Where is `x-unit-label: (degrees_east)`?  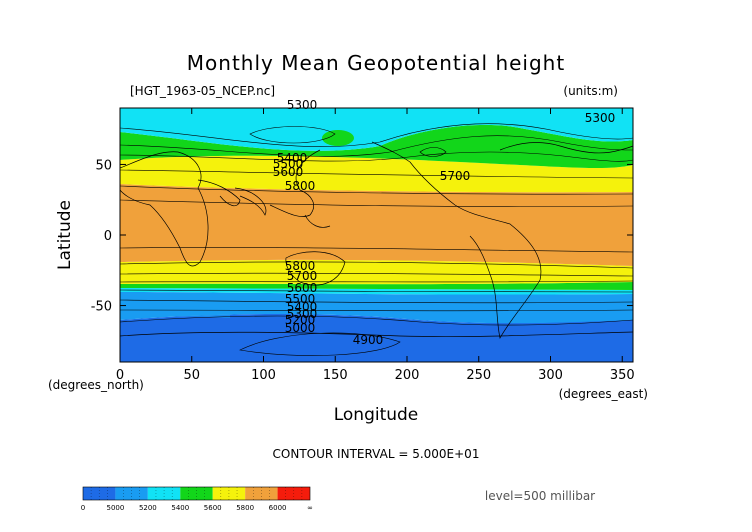 x-unit-label: (degrees_east) is located at coordinates (603, 394).